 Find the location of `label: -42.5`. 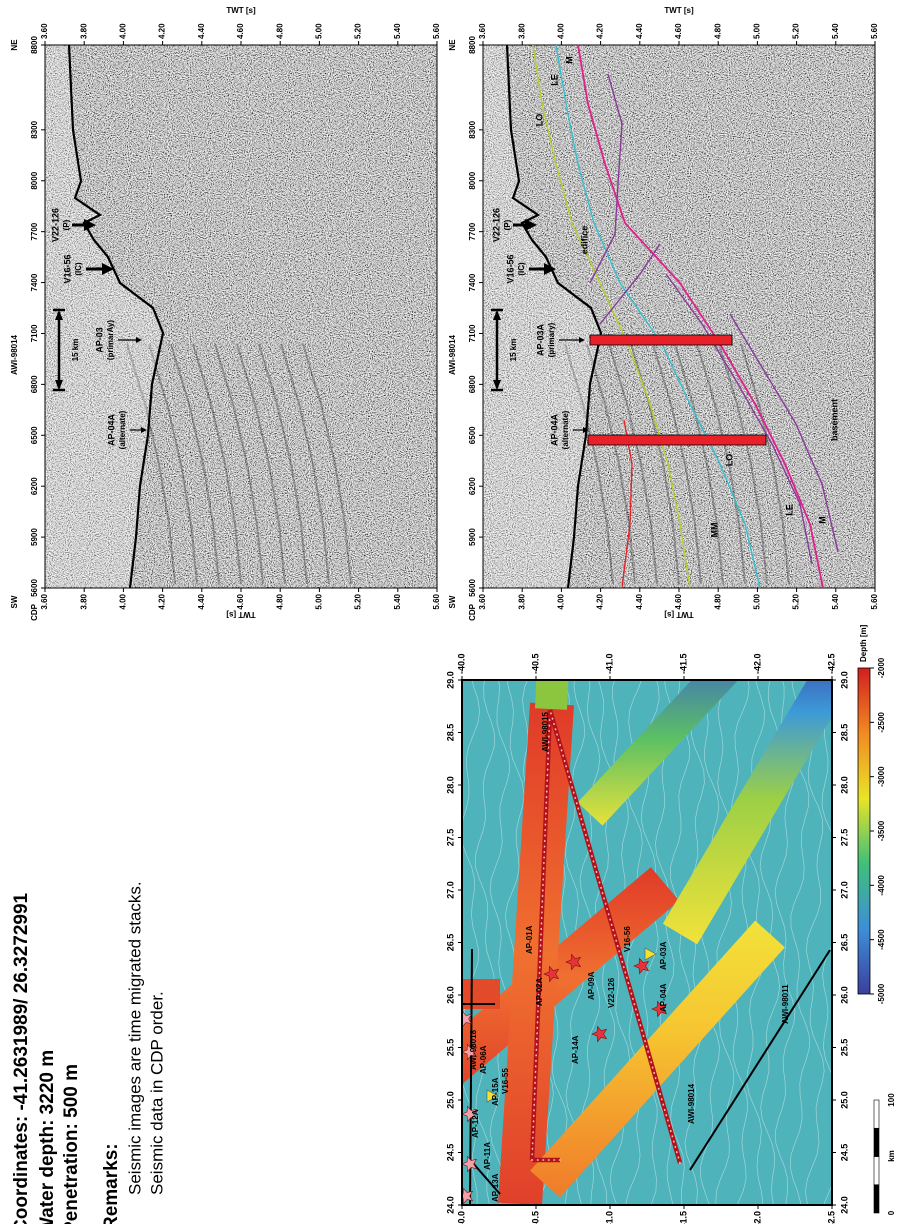

label: -42.5 is located at coordinates (831, 1217).